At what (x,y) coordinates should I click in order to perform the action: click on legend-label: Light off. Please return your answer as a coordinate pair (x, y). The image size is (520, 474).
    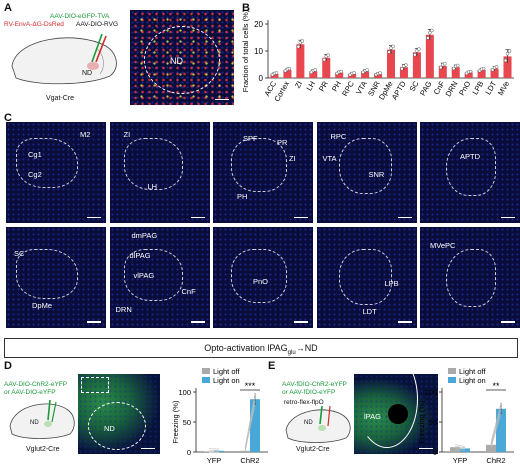
    Looking at the image, I should click on (226, 371).